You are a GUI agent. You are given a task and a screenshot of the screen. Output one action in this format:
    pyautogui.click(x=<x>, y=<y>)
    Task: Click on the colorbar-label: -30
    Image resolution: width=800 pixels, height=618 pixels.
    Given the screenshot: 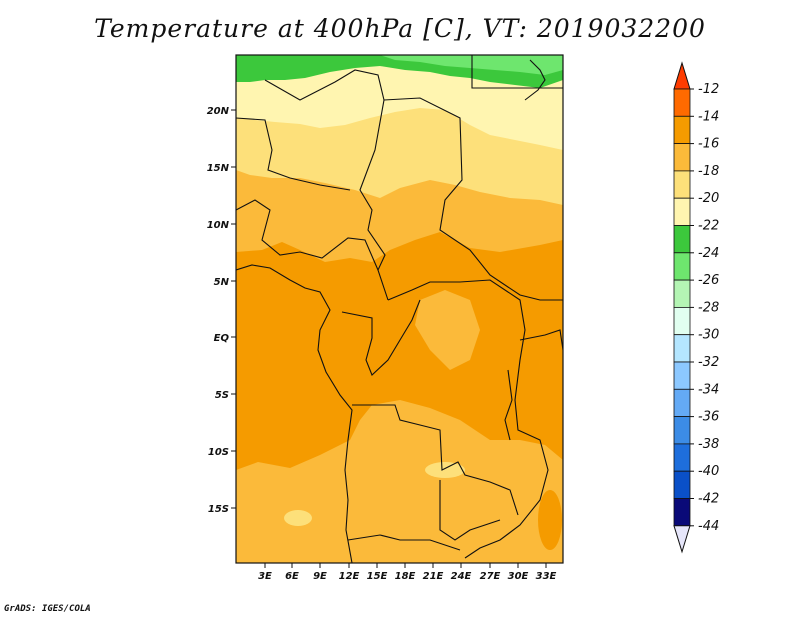 What is the action you would take?
    pyautogui.click(x=708, y=335)
    